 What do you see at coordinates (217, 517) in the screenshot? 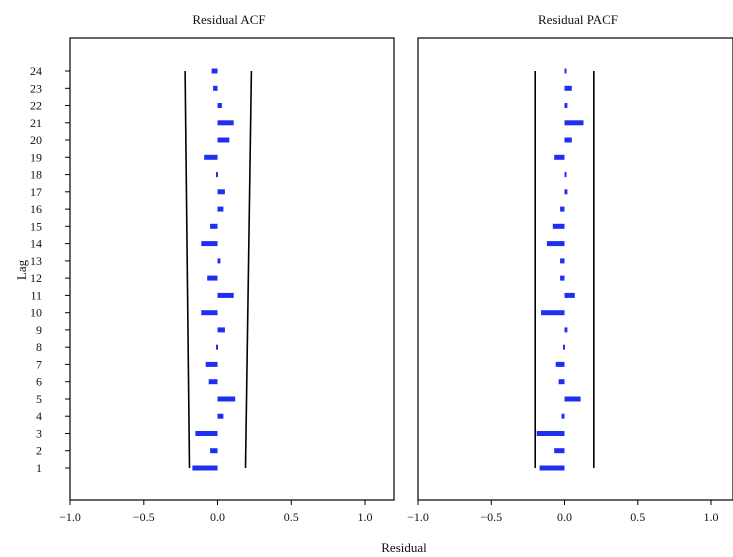
I see `acf-x-tick-label: 0.0` at bounding box center [217, 517].